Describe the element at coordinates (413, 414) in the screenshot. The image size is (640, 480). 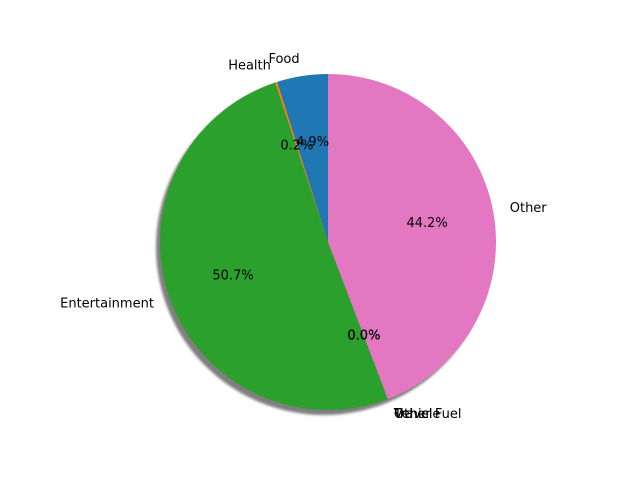
I see `slice-label-travel: Travel` at that location.